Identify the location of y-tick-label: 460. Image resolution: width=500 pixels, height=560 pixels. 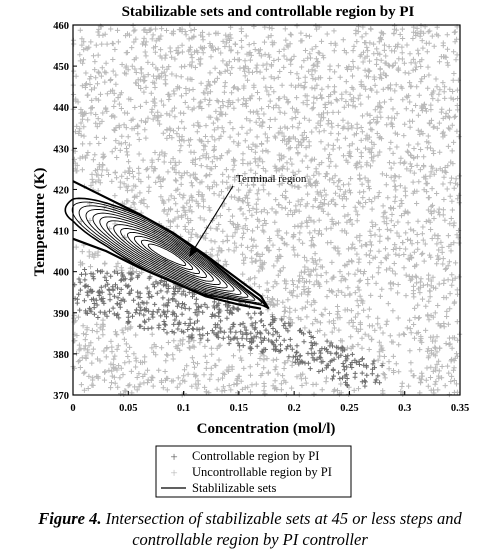
(61, 26).